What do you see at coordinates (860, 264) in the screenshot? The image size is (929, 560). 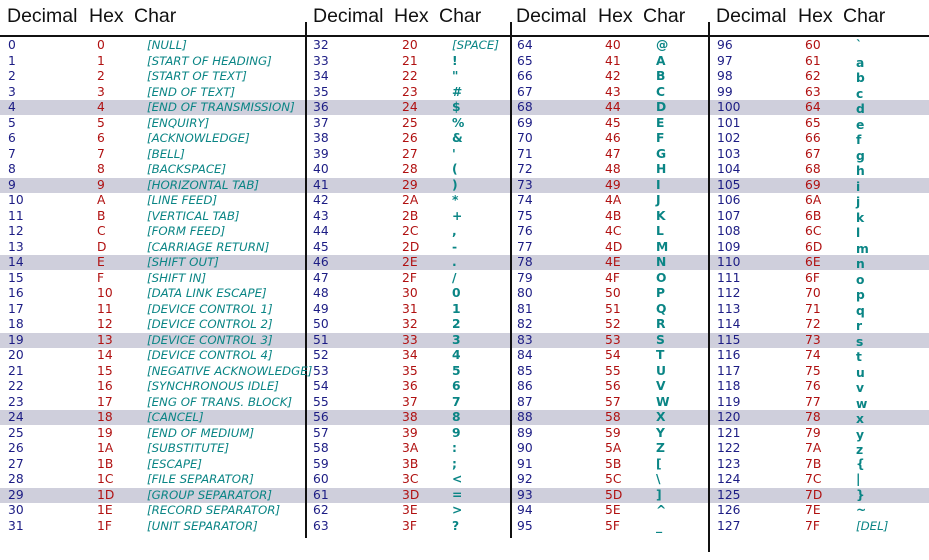 I see `char-cell: n` at bounding box center [860, 264].